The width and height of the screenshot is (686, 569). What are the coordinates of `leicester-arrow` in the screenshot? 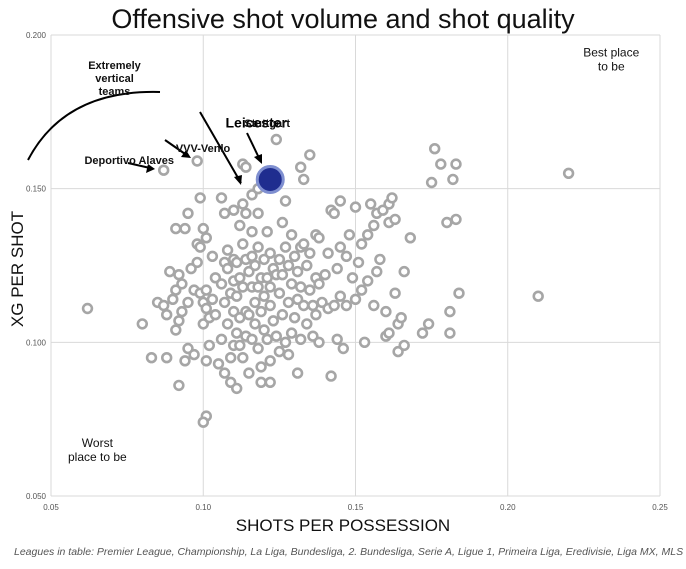 It's located at (253, 146).